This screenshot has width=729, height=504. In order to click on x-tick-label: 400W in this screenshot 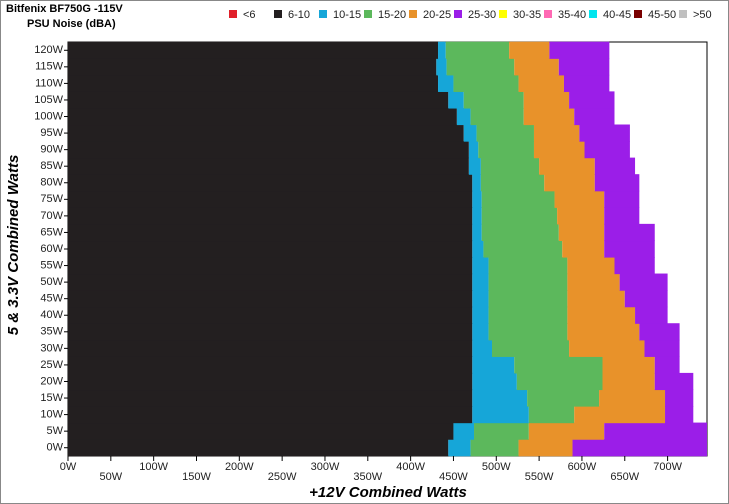, I will do `click(410, 467)`.